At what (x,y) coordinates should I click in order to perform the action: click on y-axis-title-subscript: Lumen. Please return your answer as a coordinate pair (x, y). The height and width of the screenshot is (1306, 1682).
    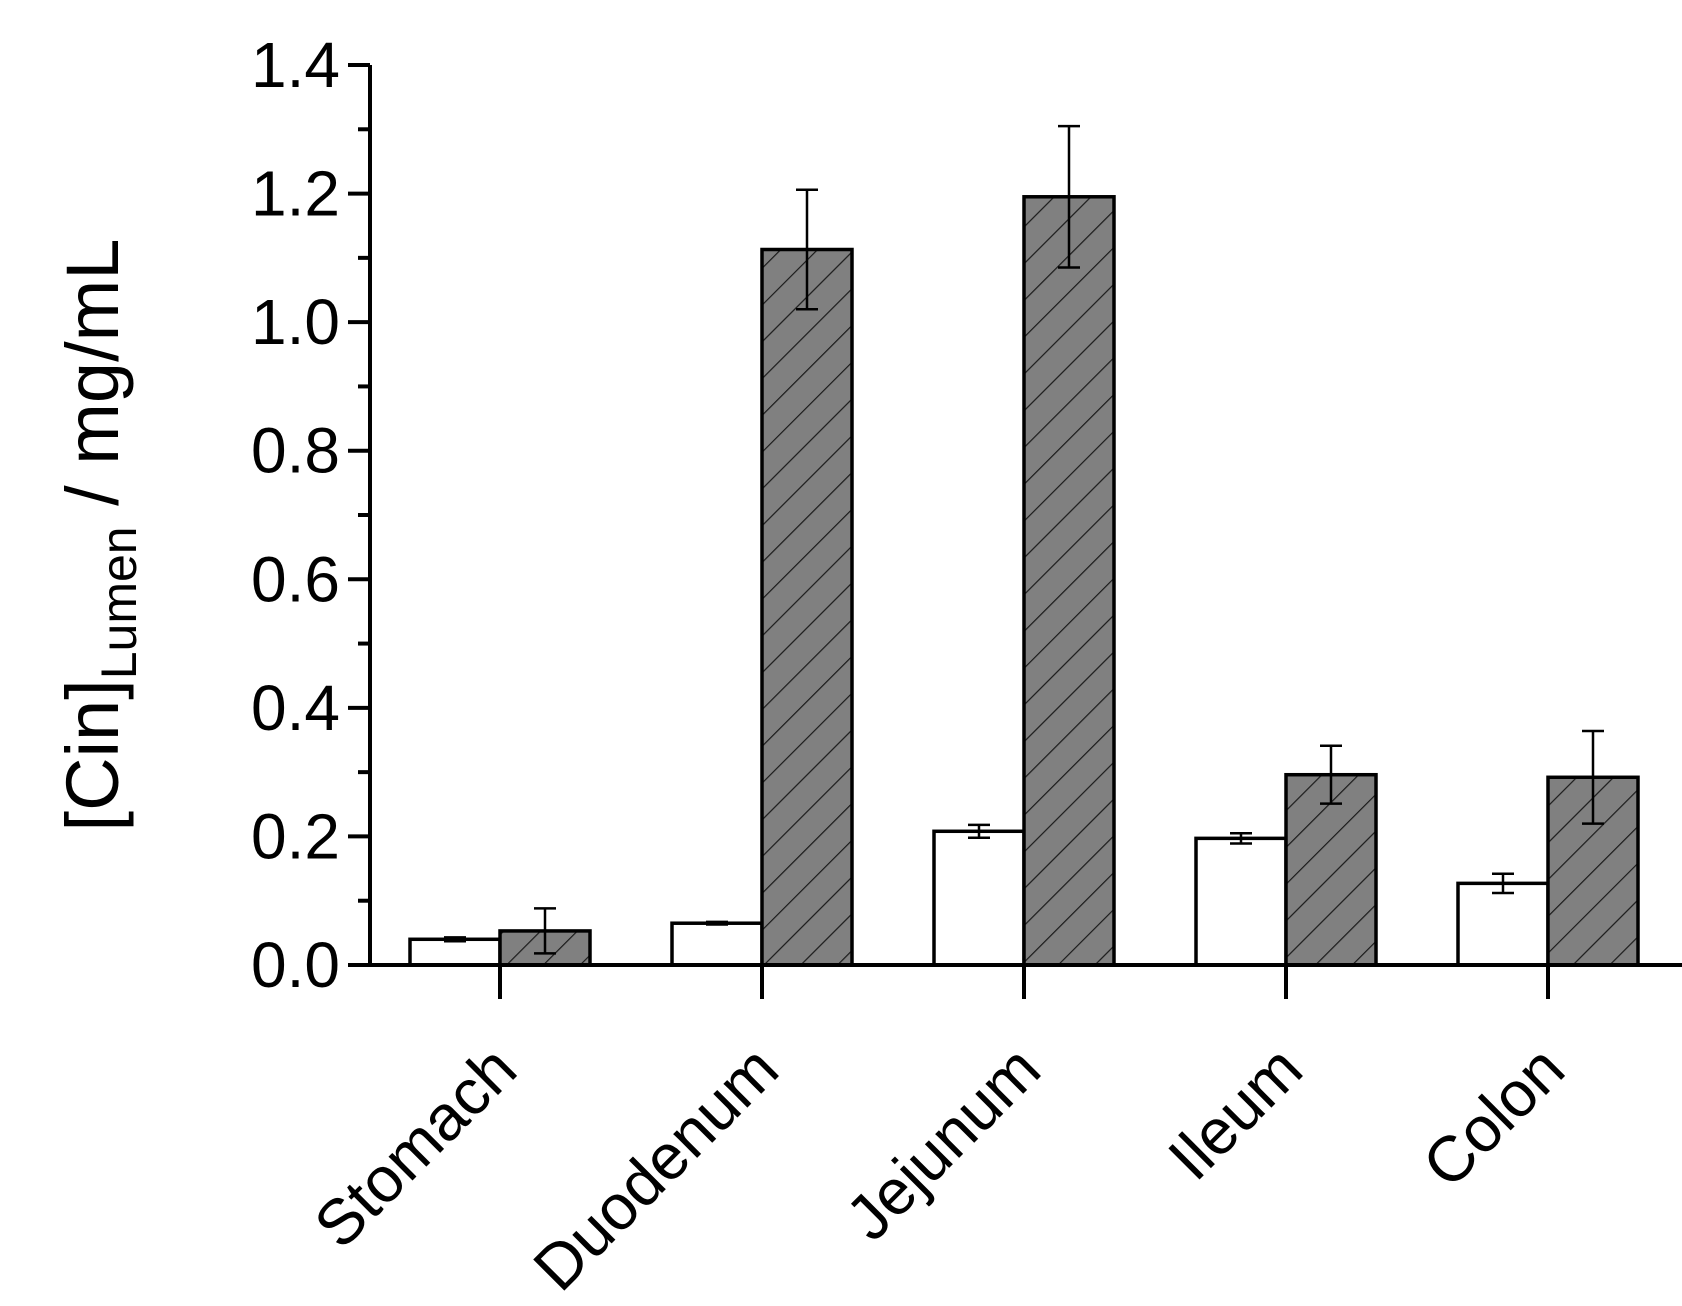
    Looking at the image, I should click on (119, 602).